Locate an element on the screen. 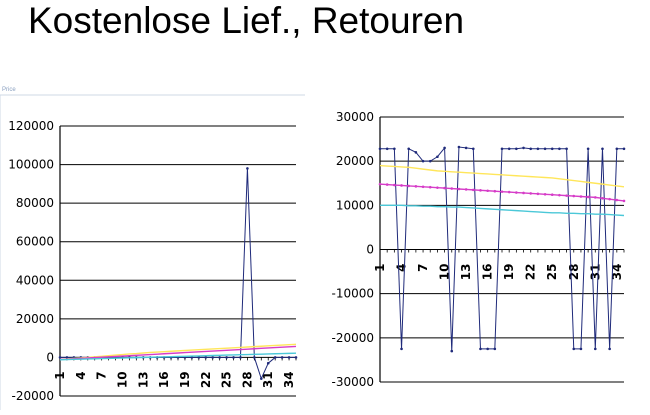 Image resolution: width=650 pixels, height=415 pixels. slide-title: Kostenlose Lief., Retouren is located at coordinates (246, 20).